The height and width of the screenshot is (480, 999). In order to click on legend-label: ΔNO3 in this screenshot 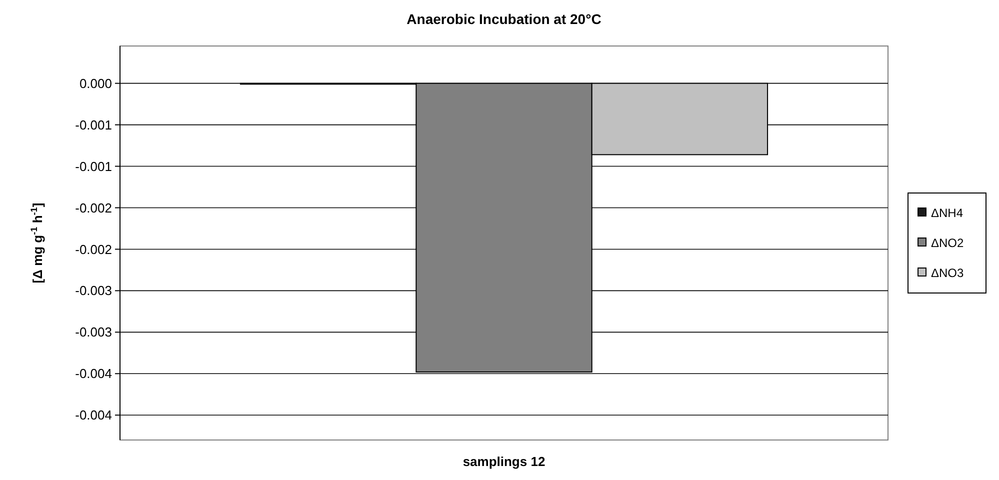, I will do `click(947, 273)`.